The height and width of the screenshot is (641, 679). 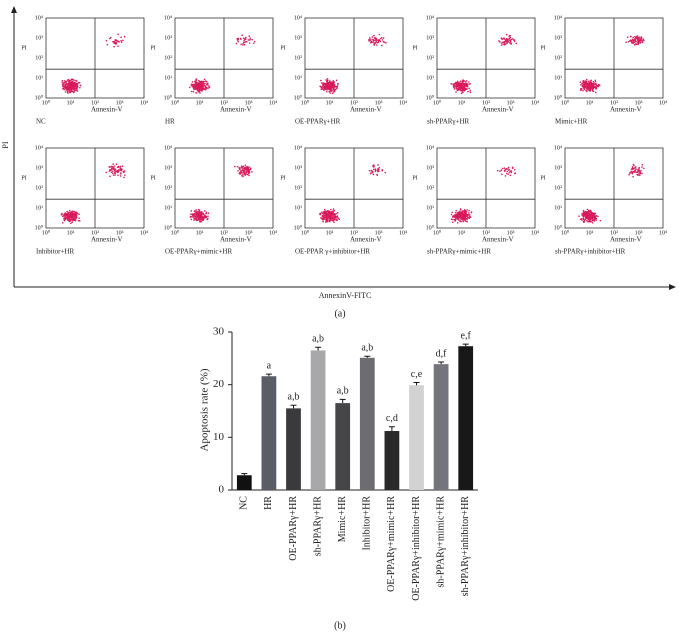 What do you see at coordinates (55, 252) in the screenshot?
I see `plot-title: Inhibitor+HR` at bounding box center [55, 252].